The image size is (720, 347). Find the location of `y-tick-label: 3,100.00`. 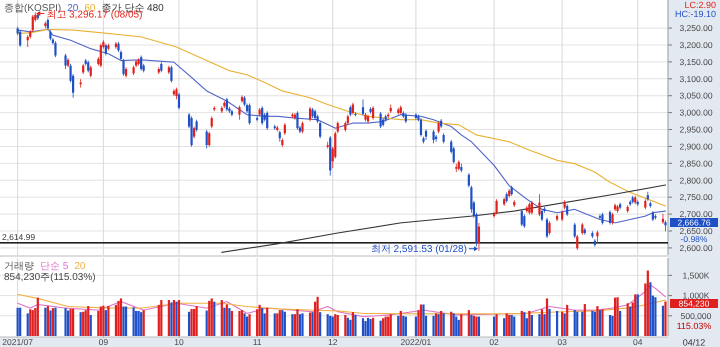

y-tick-label: 3,100.00 is located at coordinates (696, 79).